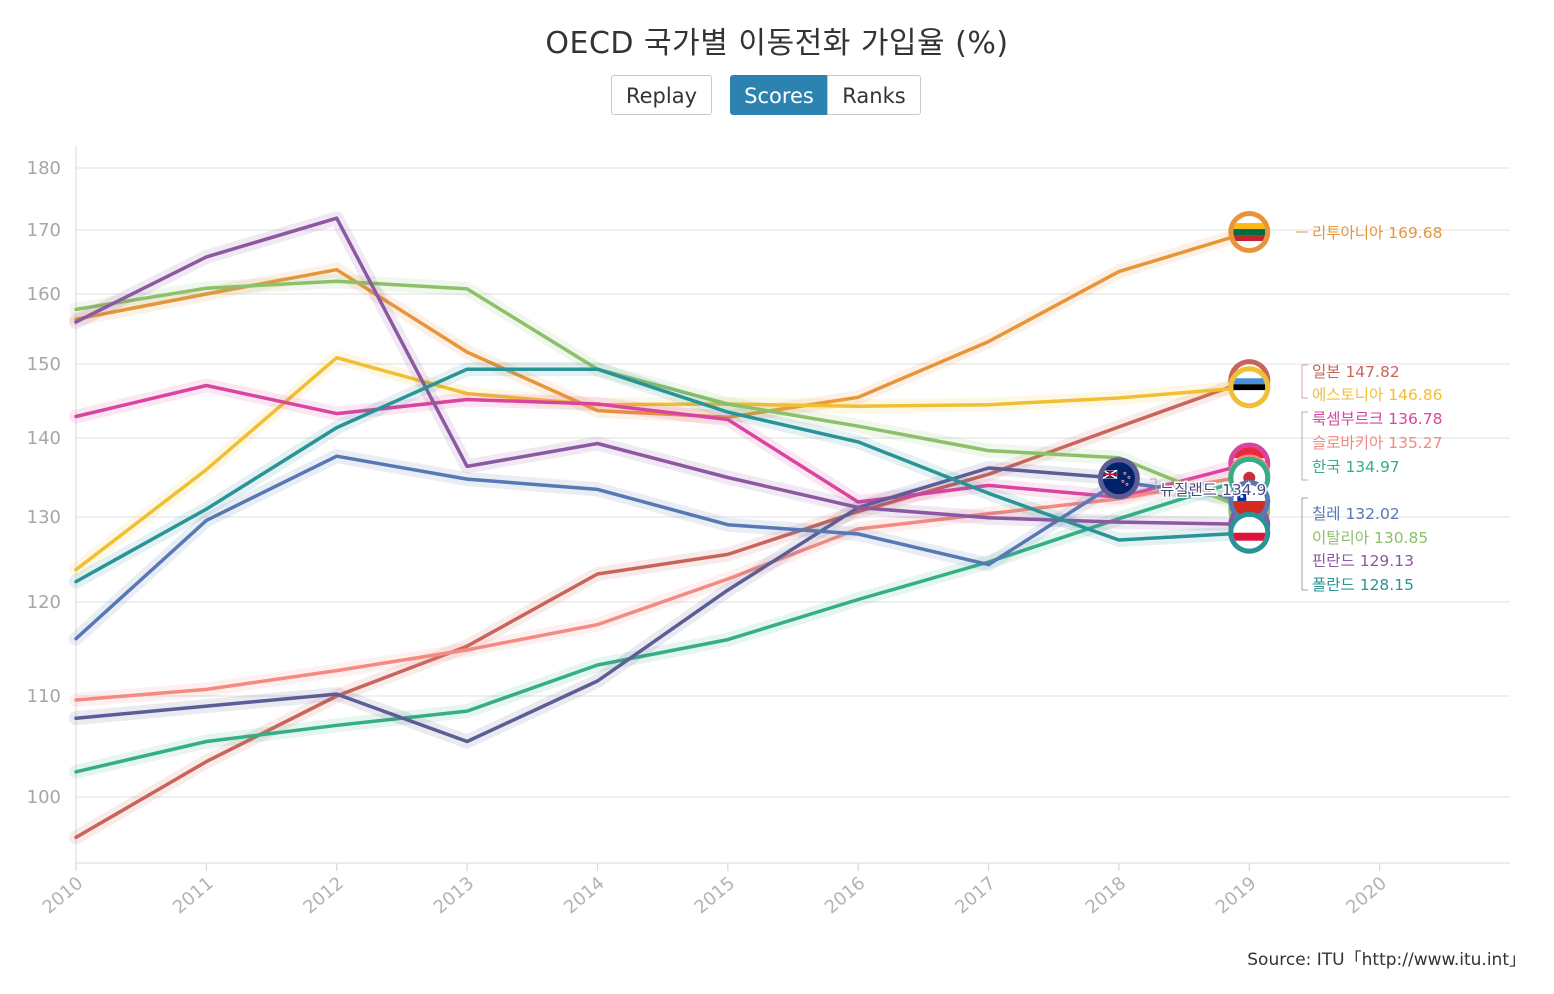  I want to click on lithuania-flag-marker, so click(1249, 232).